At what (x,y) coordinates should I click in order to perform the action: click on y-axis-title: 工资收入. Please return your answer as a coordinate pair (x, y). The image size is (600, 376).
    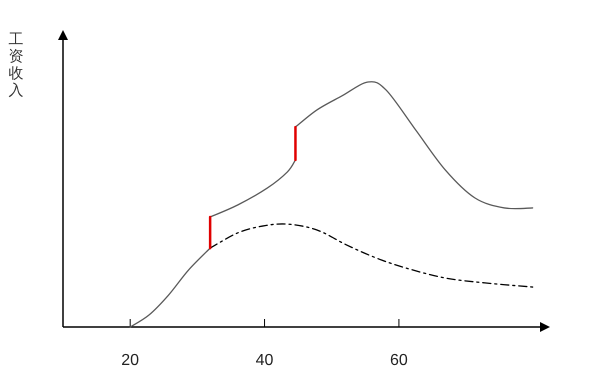
    Looking at the image, I should click on (16, 65).